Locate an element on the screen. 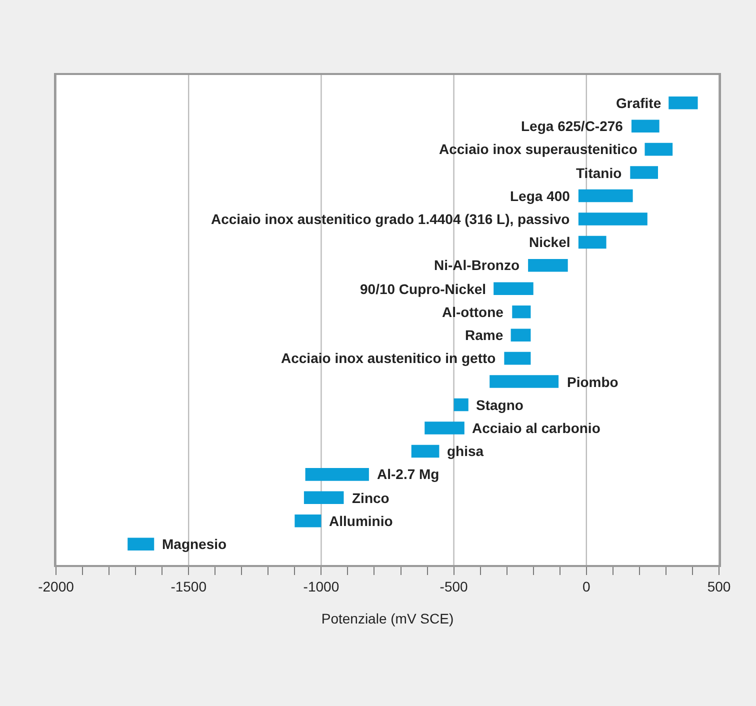 This screenshot has height=706, width=756. y-tick-label: Nickel is located at coordinates (549, 242).